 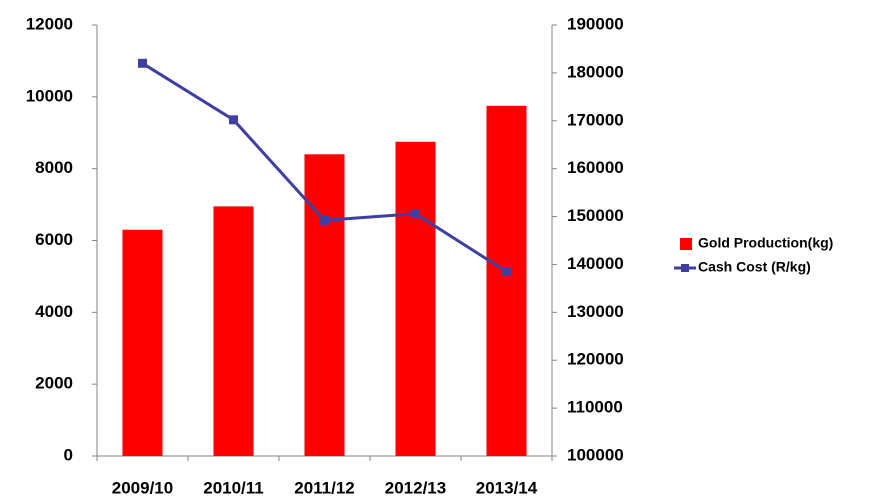 I want to click on y-tick-label: 12000, so click(x=49, y=23).